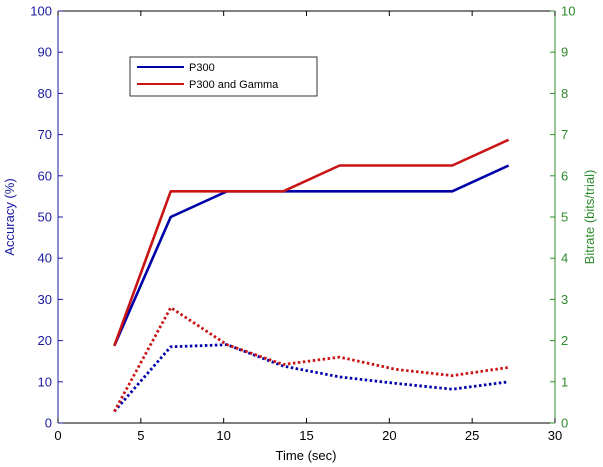 The height and width of the screenshot is (467, 603). I want to click on legend-label-p300-gamma: P300 and Gamma, so click(234, 85).